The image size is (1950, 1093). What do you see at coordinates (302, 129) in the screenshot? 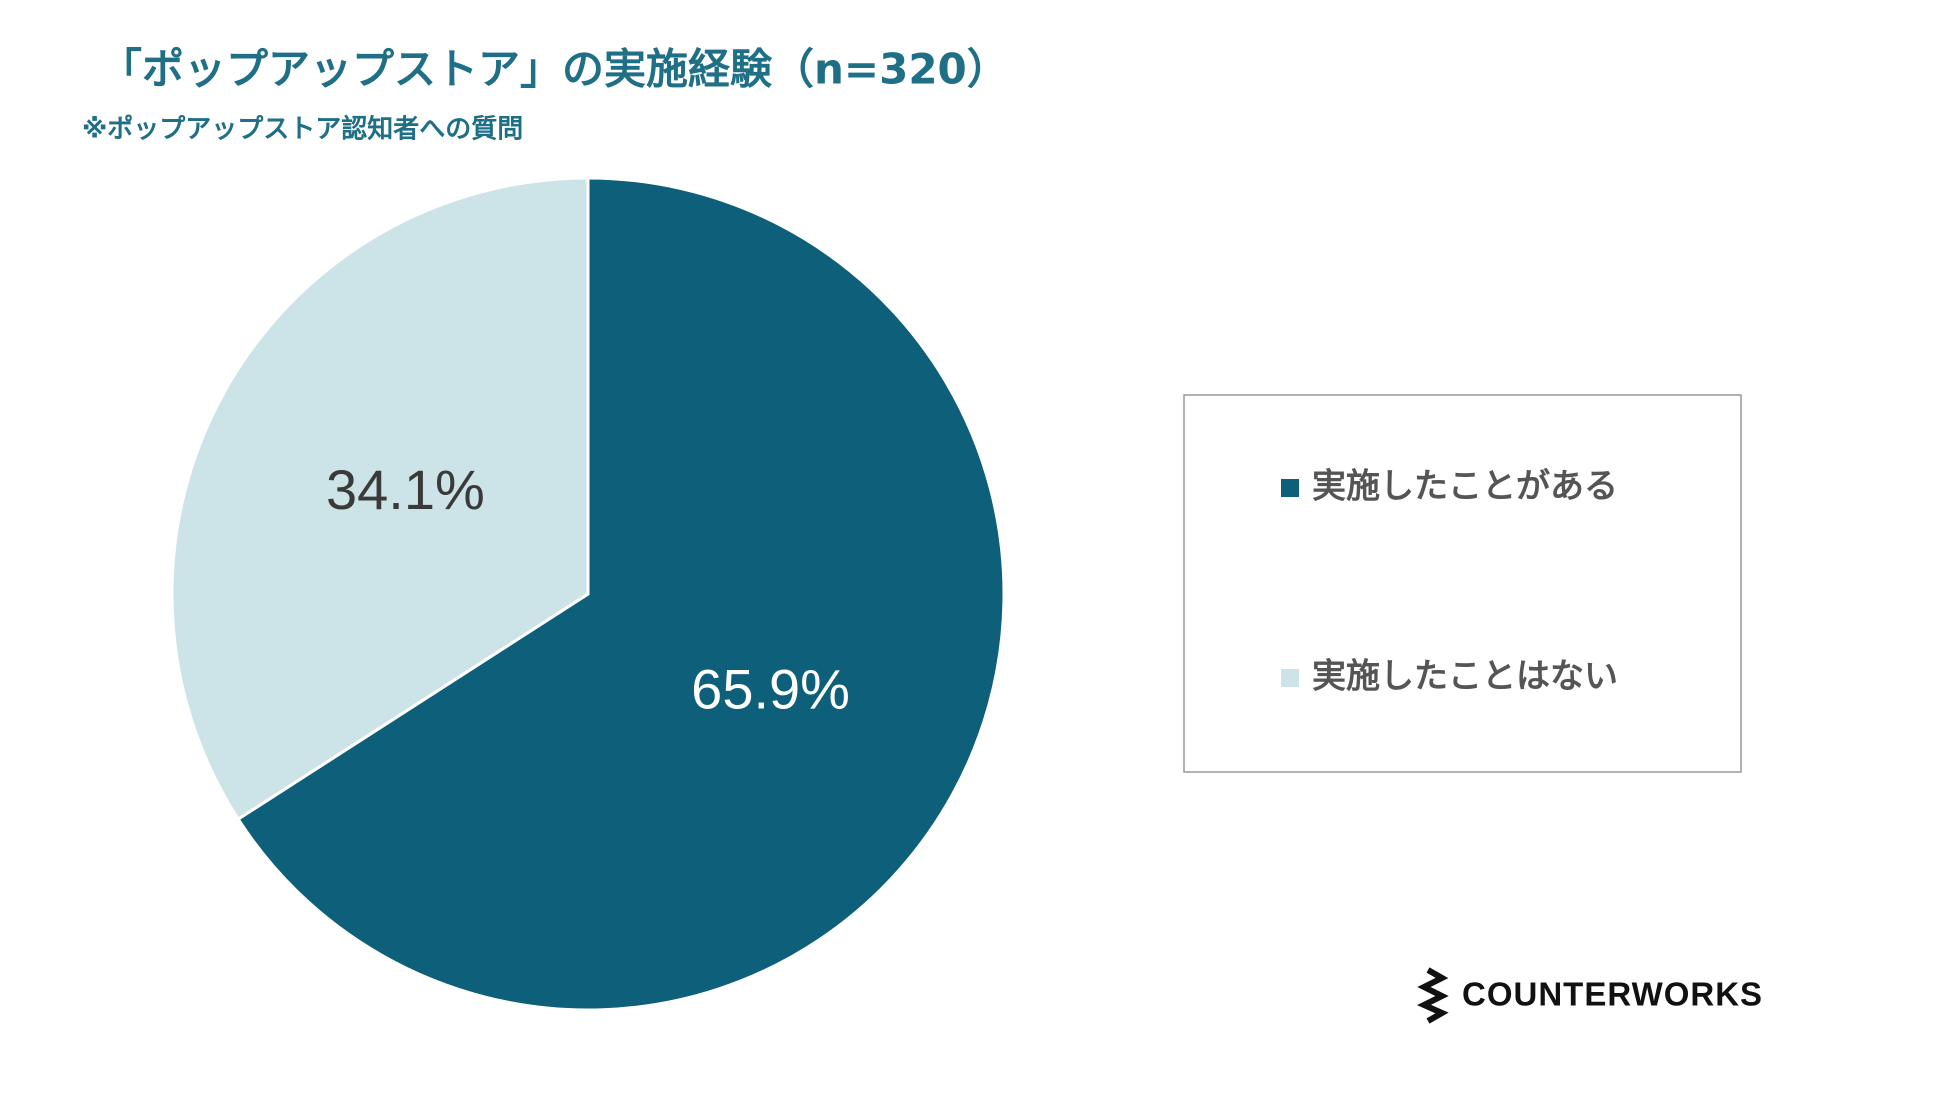
I see `chart-subtitle: ※ポップアップストア認知者への質問` at bounding box center [302, 129].